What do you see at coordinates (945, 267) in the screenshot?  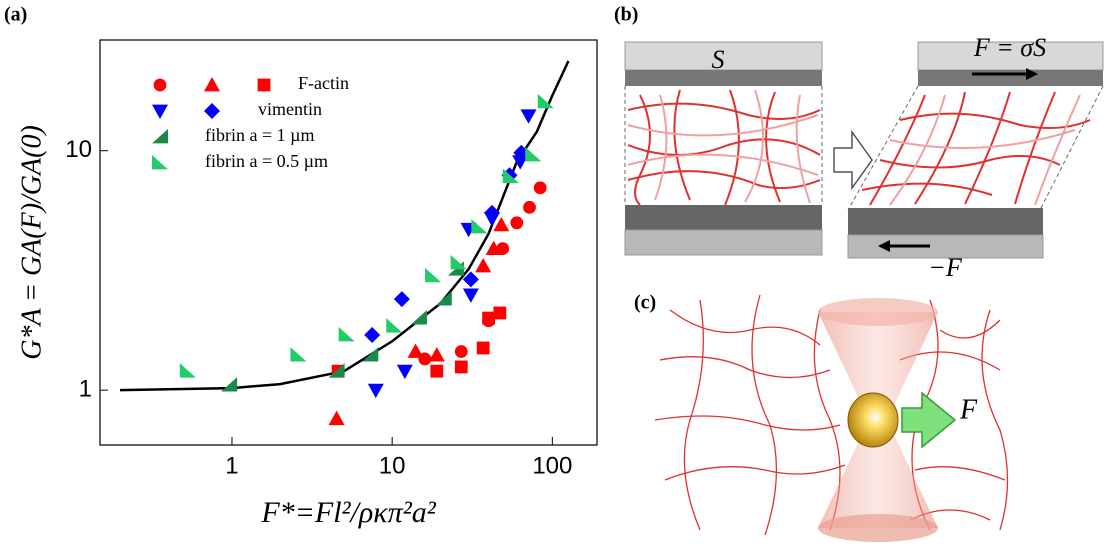 I see `force-label: −F` at bounding box center [945, 267].